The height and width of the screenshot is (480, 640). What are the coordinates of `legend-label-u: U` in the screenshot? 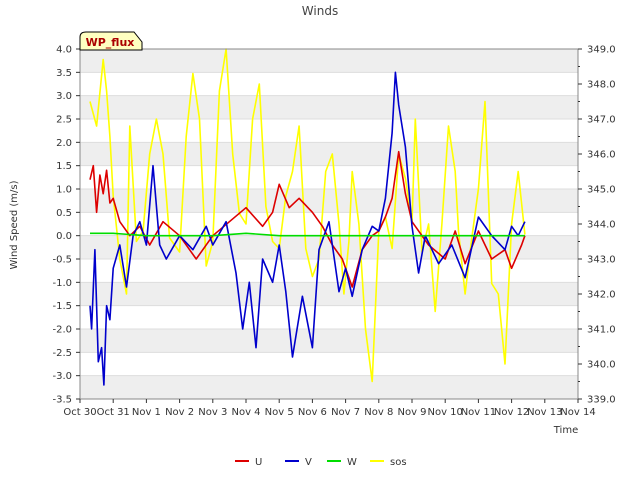 It's located at (258, 462).